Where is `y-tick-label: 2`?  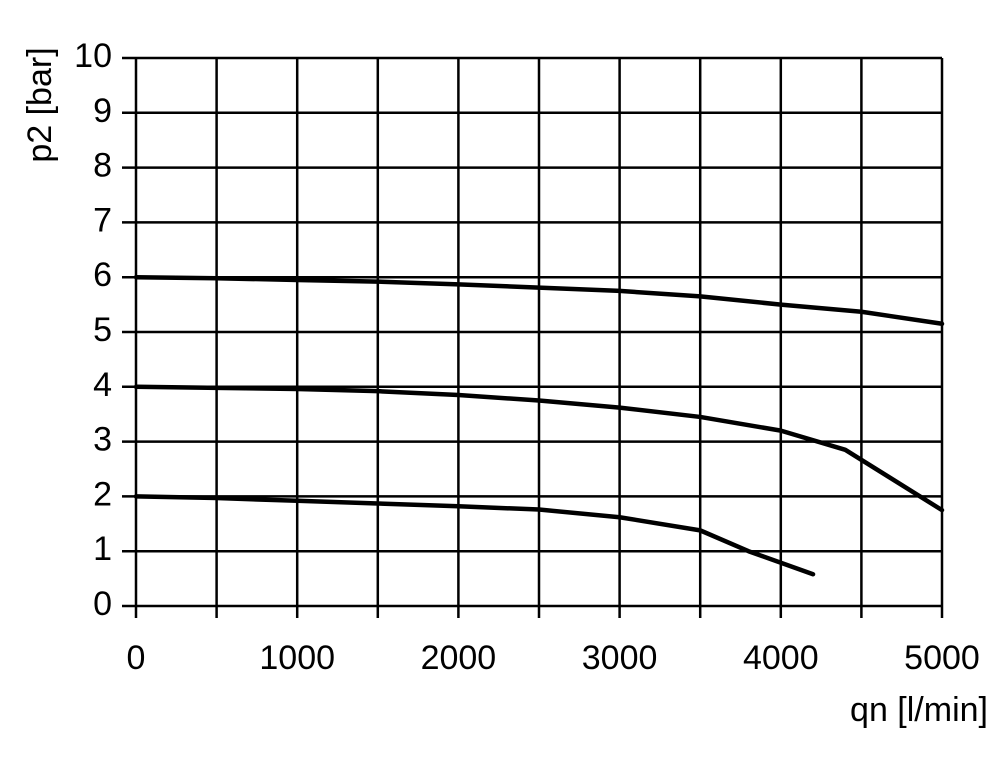
y-tick-label: 2 is located at coordinates (102, 494).